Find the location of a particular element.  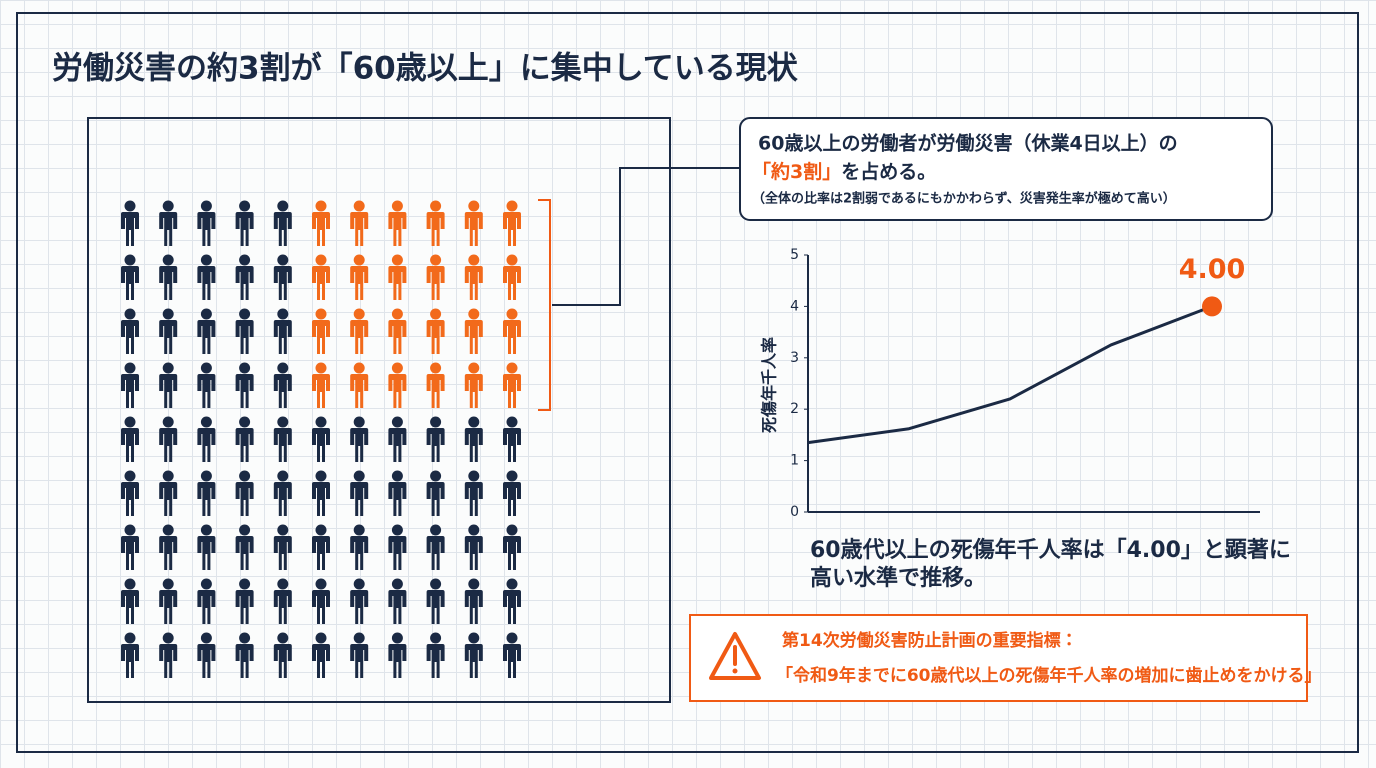

title: 労働災害の約3割が「60歳以上」に集中している現状 is located at coordinates (425, 69).